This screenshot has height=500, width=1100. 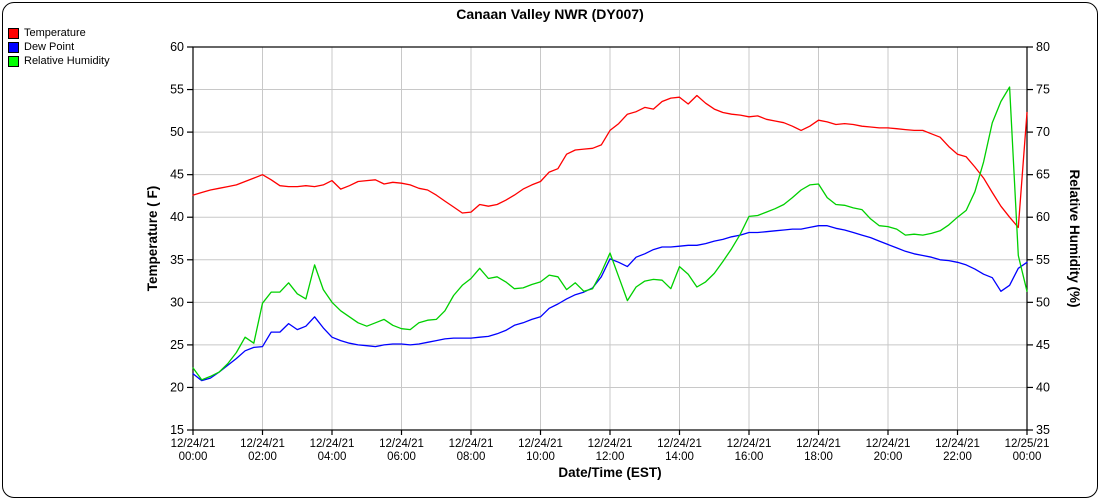 I want to click on right-axis-tick-label: 65, so click(x=1043, y=175).